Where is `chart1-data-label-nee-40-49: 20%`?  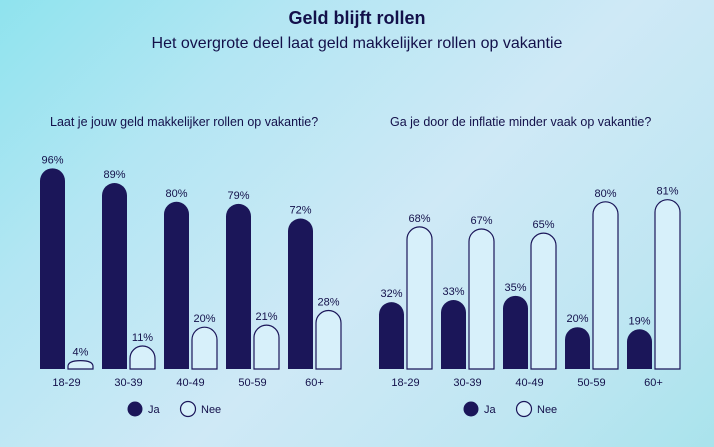 chart1-data-label-nee-40-49: 20% is located at coordinates (204, 319).